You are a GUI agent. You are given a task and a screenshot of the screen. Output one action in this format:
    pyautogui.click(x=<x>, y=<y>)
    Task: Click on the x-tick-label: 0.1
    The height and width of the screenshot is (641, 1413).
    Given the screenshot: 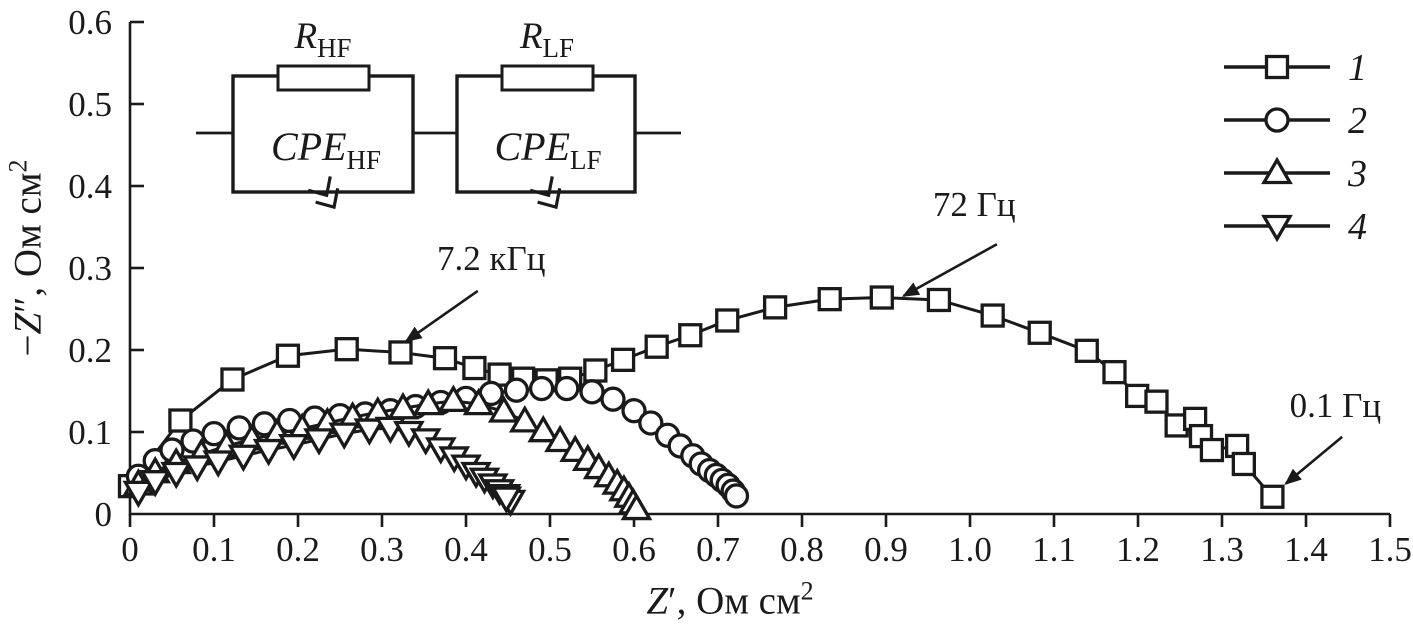 What is the action you would take?
    pyautogui.click(x=214, y=549)
    